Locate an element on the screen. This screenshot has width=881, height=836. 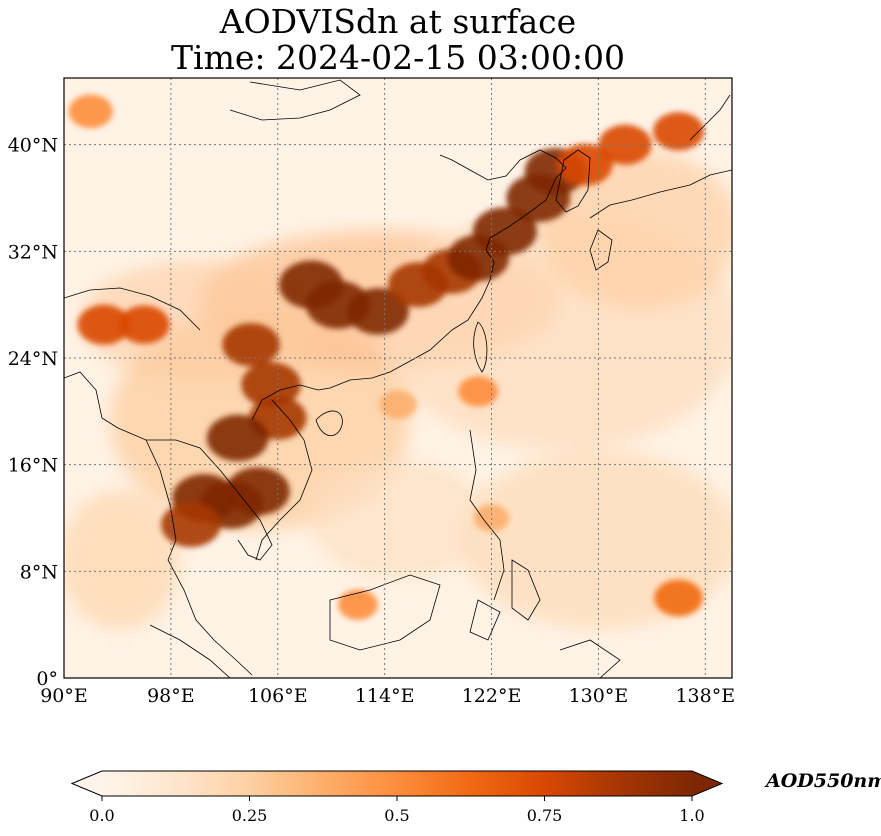
lon-tick-label: 90°E is located at coordinates (64, 696).